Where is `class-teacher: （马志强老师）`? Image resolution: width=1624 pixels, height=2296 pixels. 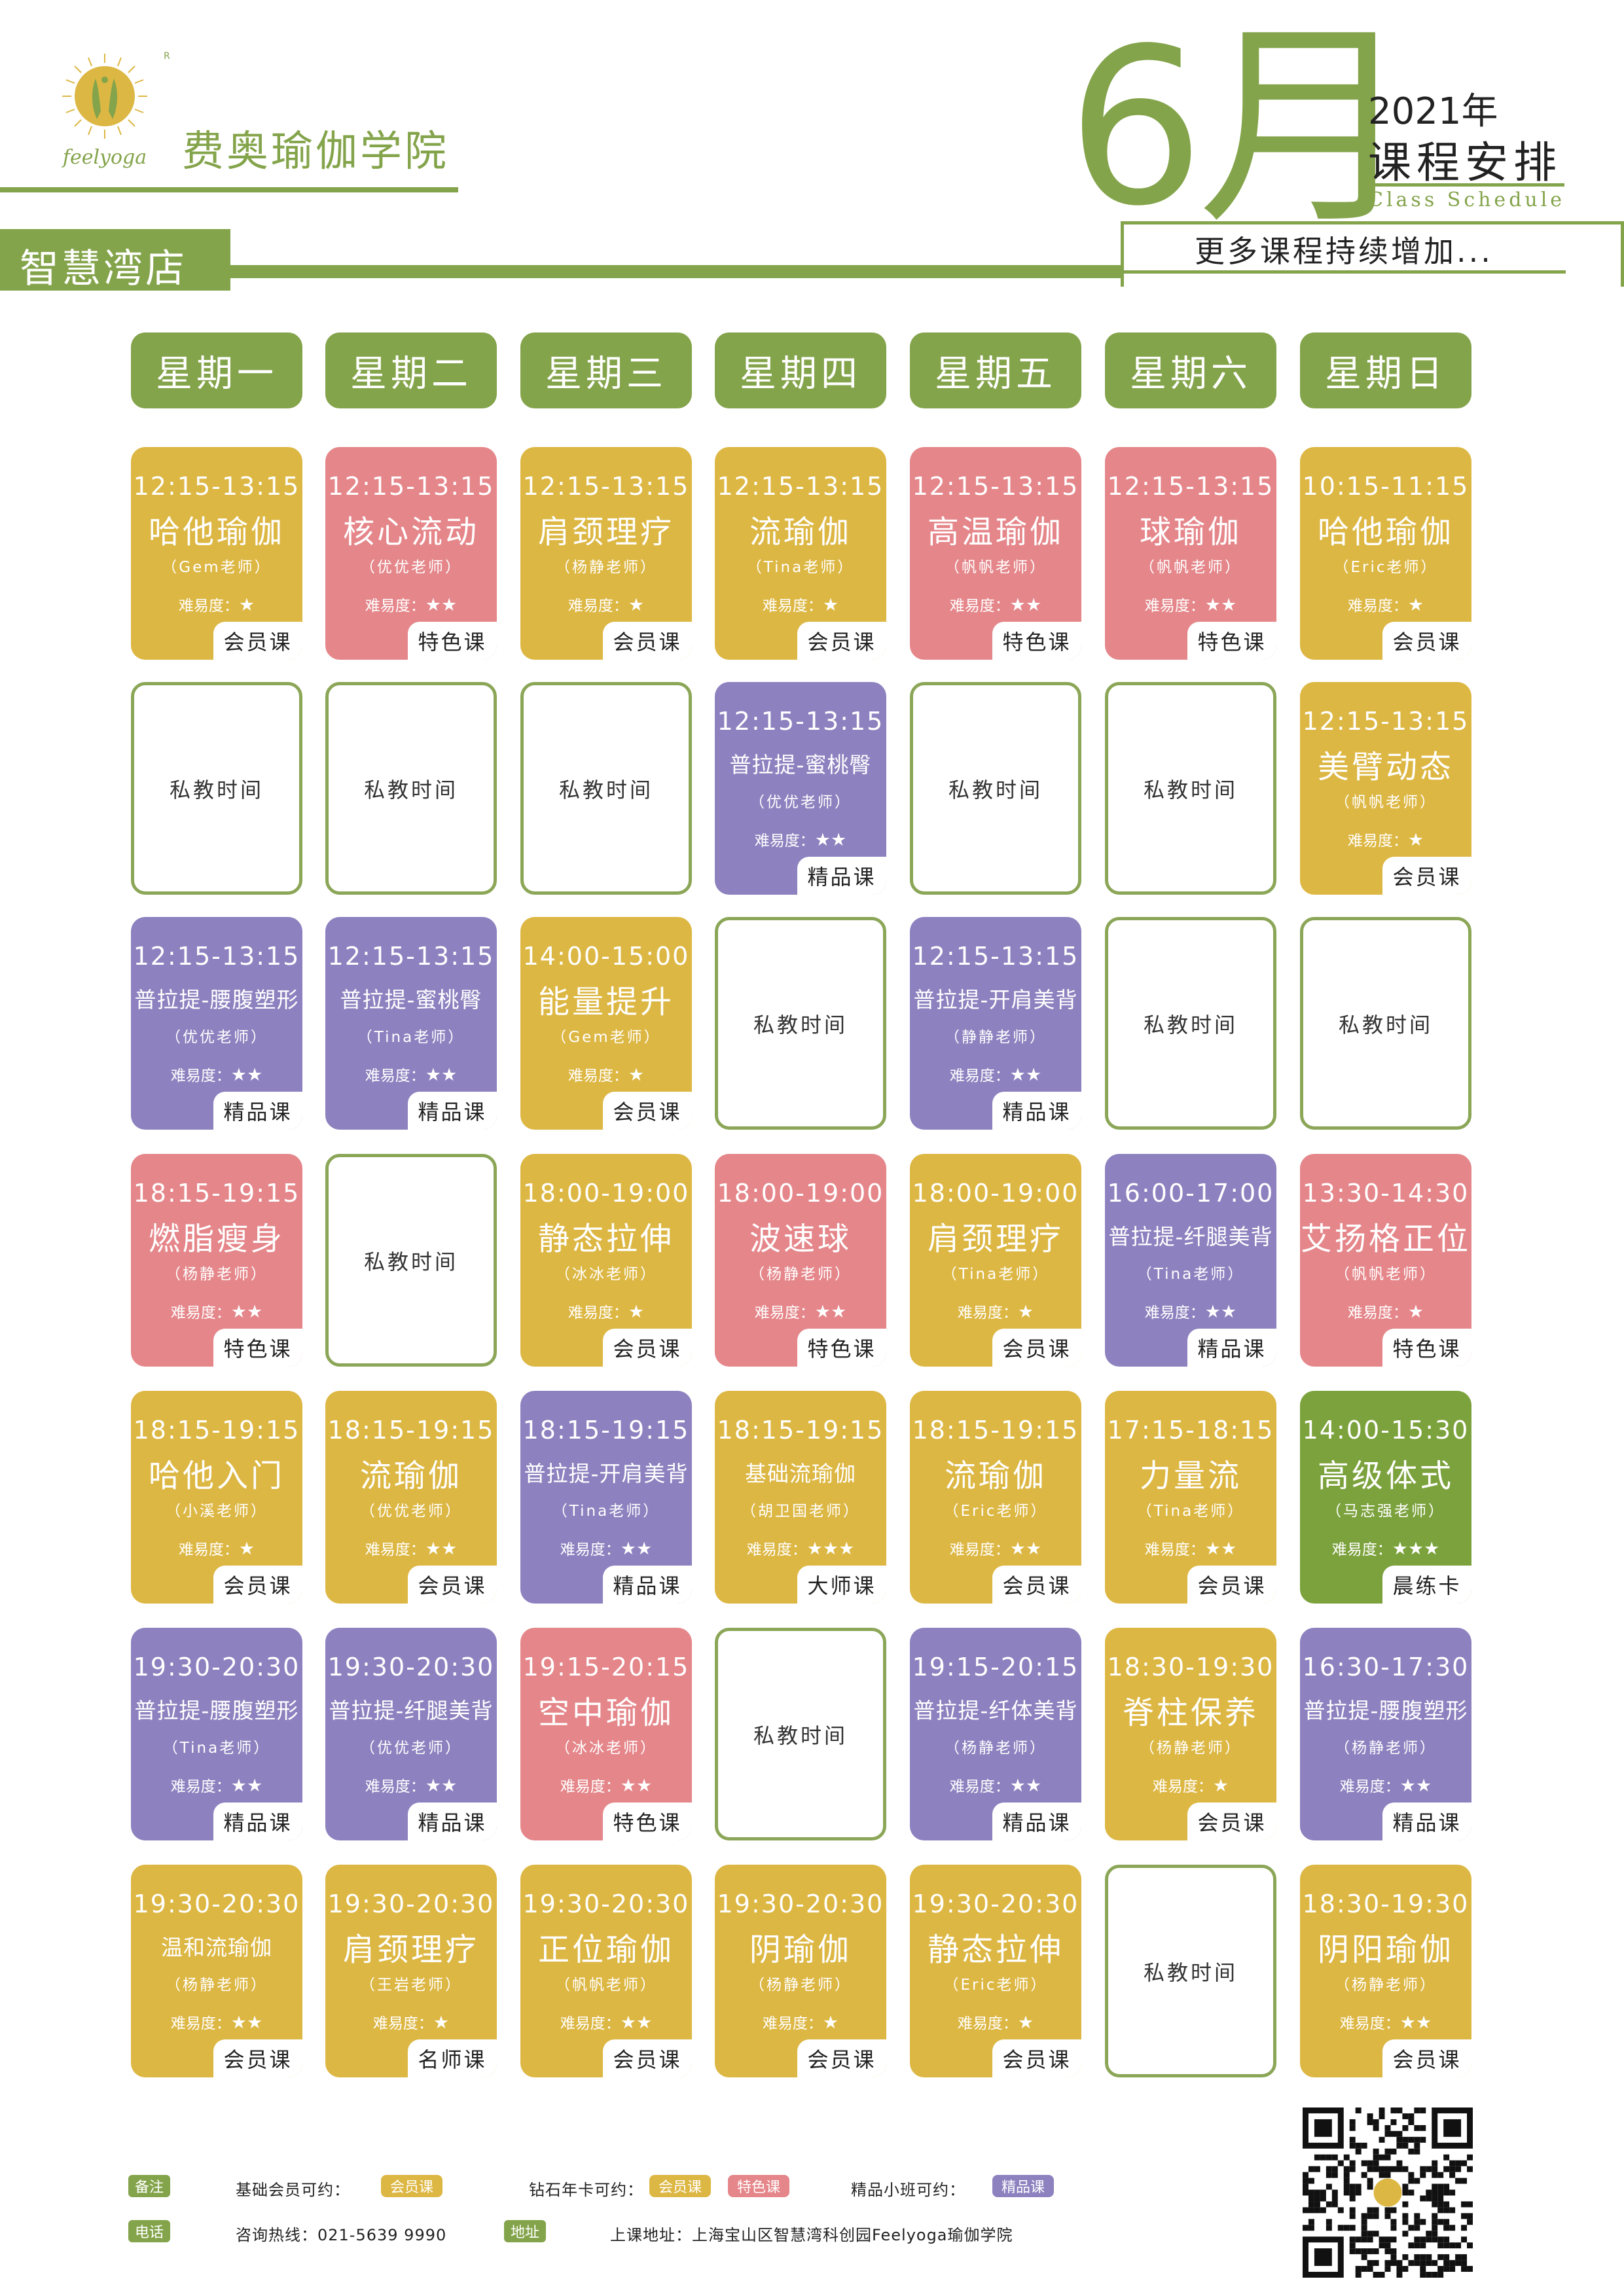 class-teacher: （马志强老师） is located at coordinates (1385, 1511).